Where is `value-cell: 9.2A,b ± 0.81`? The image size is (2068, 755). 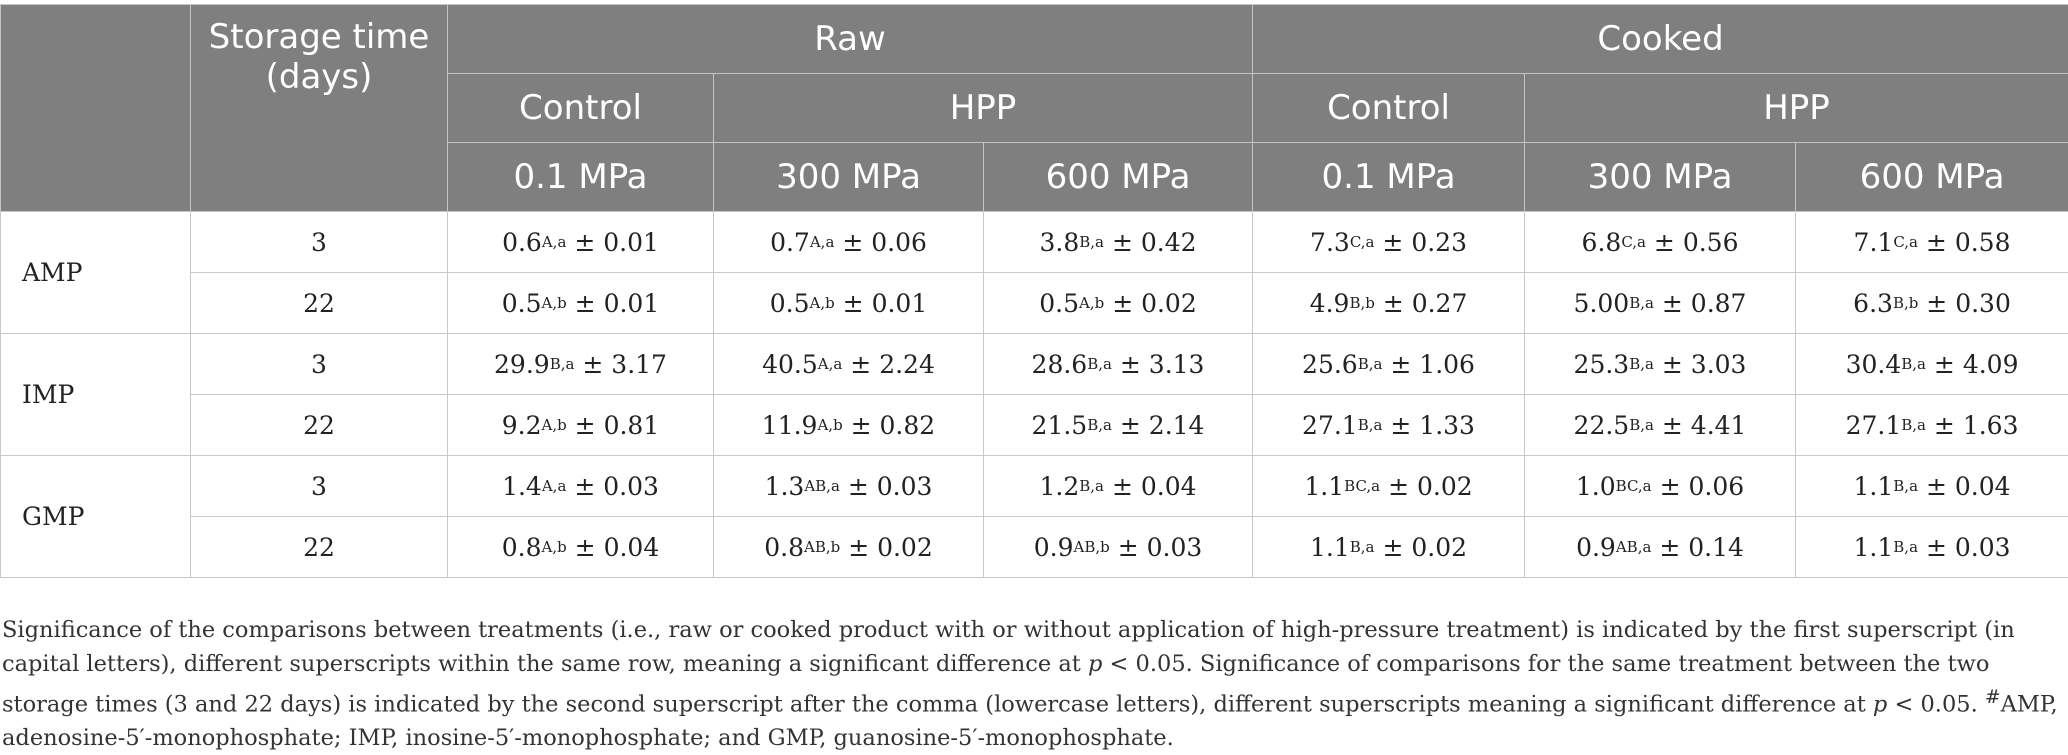
value-cell: 9.2A,b ± 0.81 is located at coordinates (581, 425).